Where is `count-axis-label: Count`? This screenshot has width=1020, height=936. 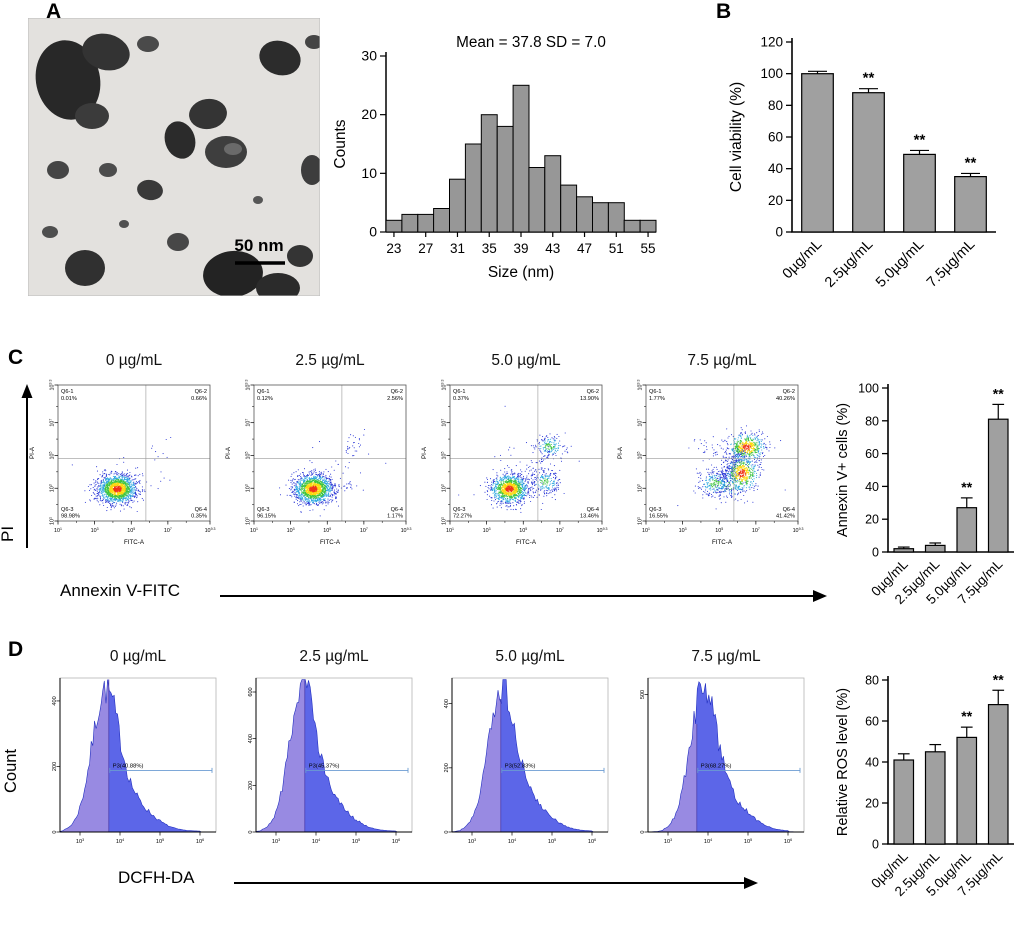
count-axis-label: Count is located at coordinates (11, 771).